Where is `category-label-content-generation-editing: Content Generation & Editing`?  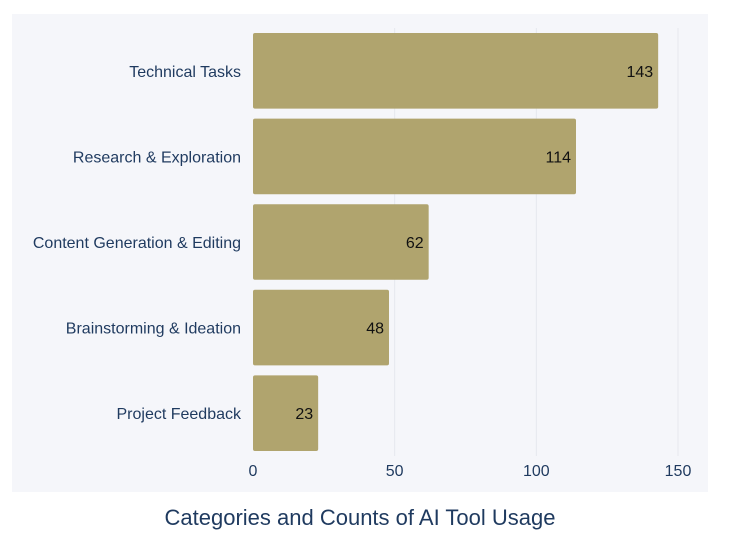 category-label-content-generation-editing: Content Generation & Editing is located at coordinates (137, 243).